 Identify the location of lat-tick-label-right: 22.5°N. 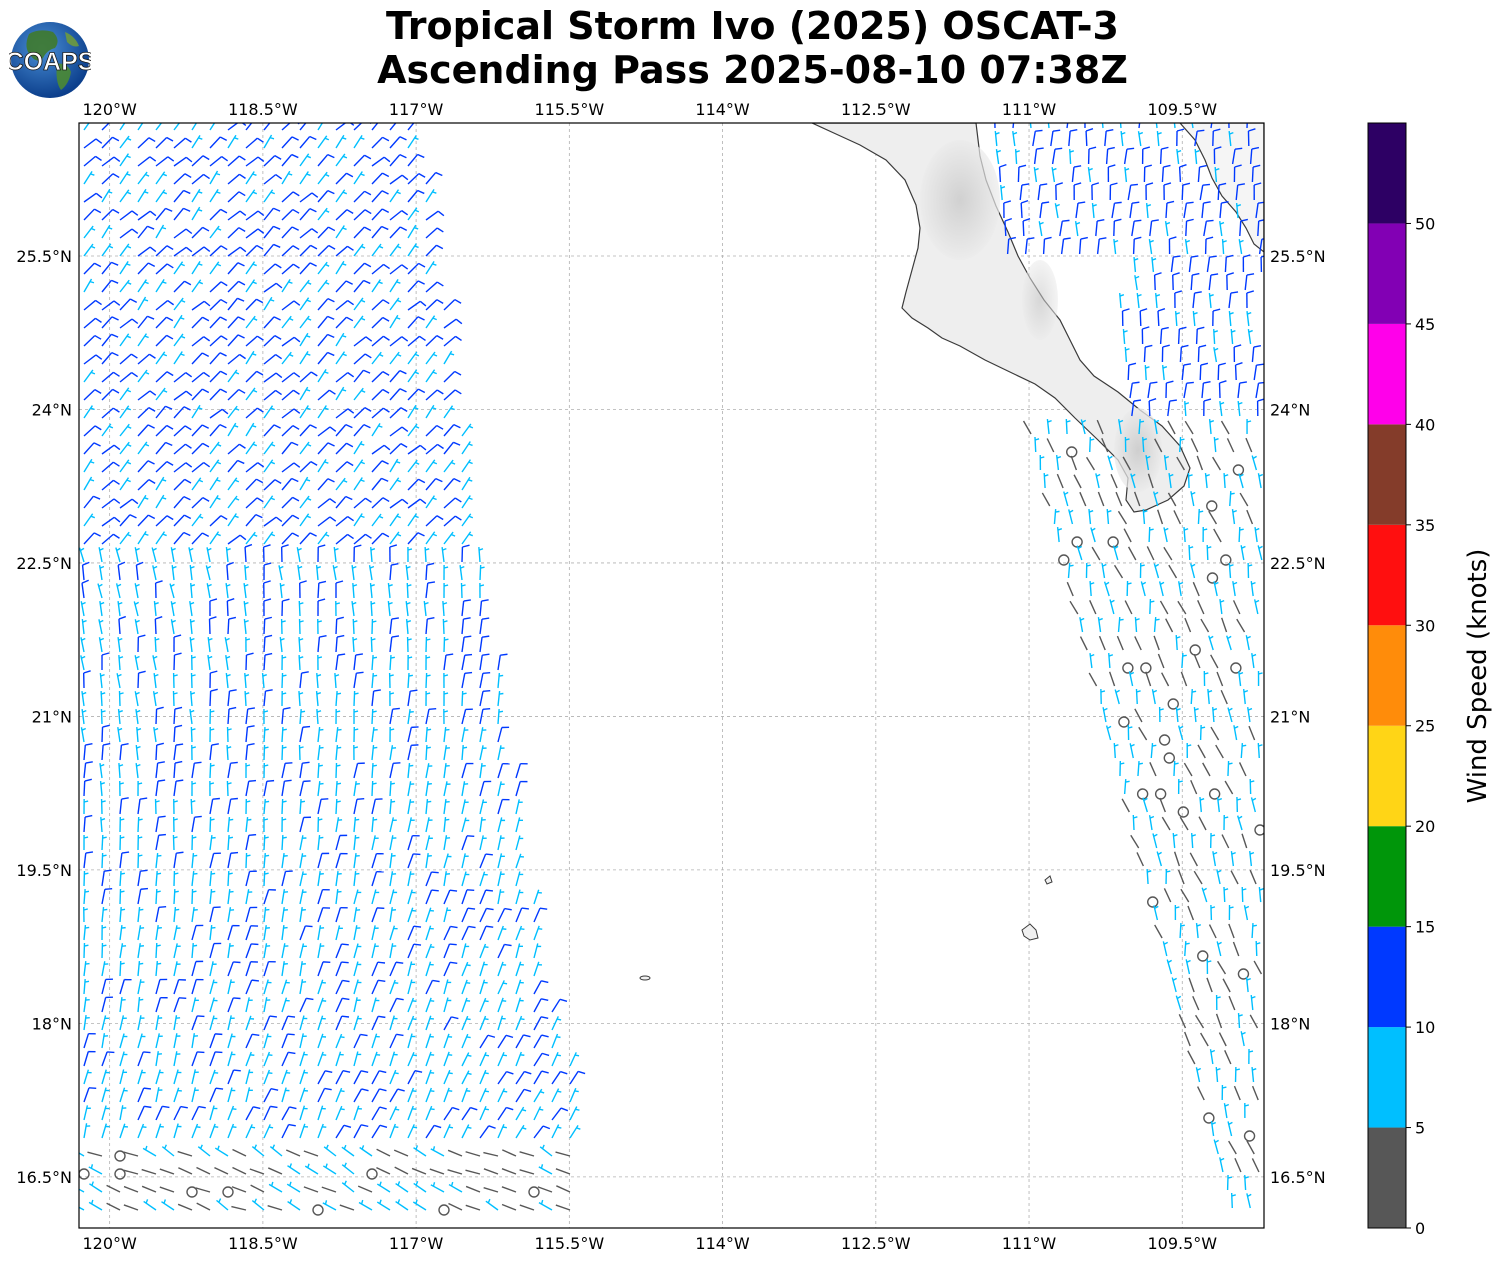
(1298, 563).